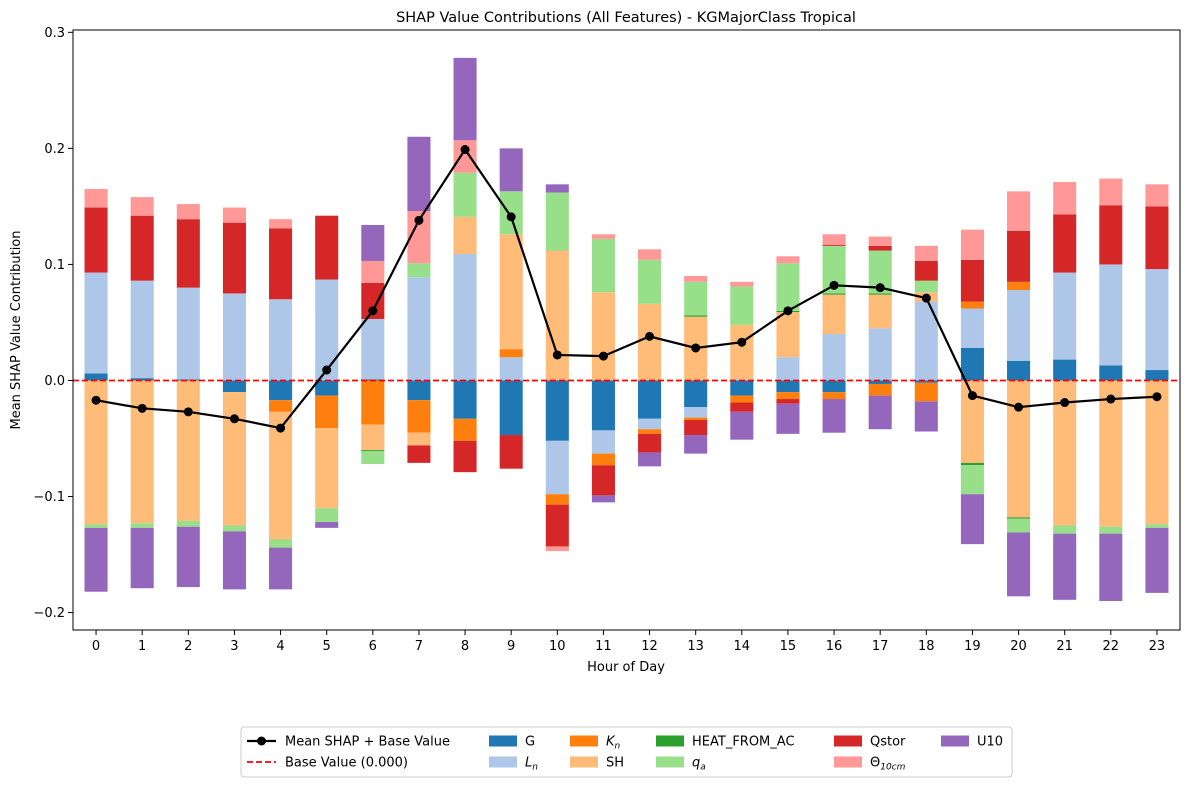 This screenshot has width=1189, height=787. Describe the element at coordinates (54, 149) in the screenshot. I see `y-tick-label-4: 0.2` at that location.